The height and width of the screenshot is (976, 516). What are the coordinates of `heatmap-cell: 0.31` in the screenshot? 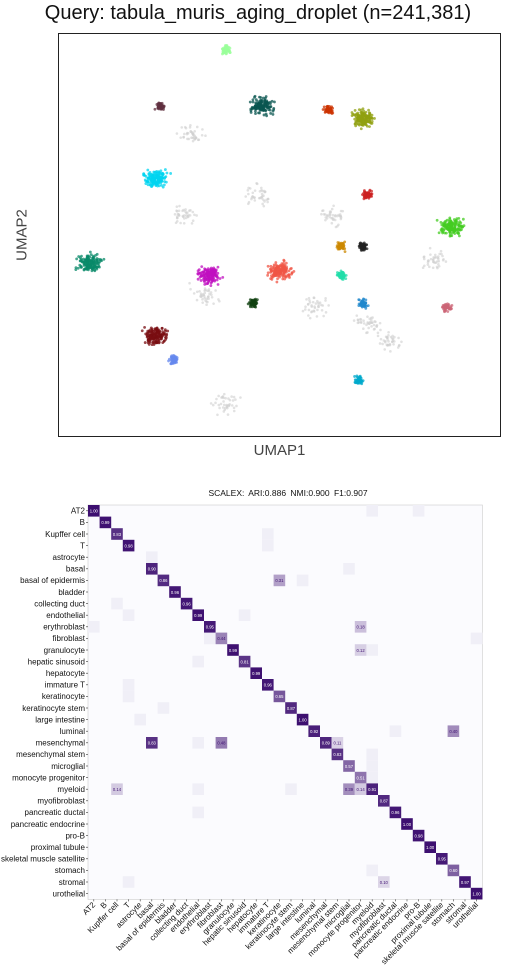 It's located at (279, 580).